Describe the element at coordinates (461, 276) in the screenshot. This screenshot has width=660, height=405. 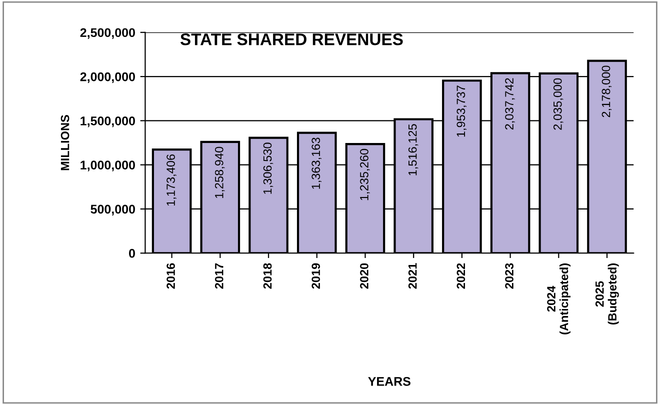
I see `x-tick-label: 2022` at that location.